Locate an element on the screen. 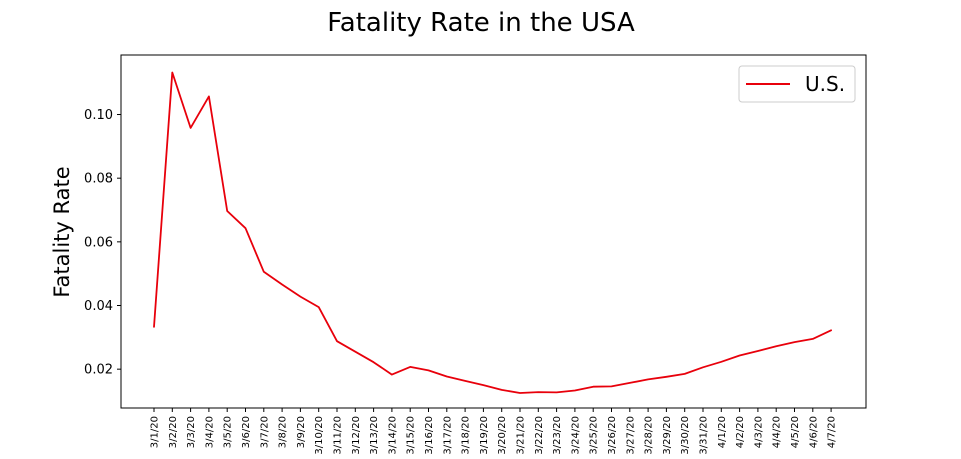  x-tick-label: 3/15/20 is located at coordinates (411, 435).